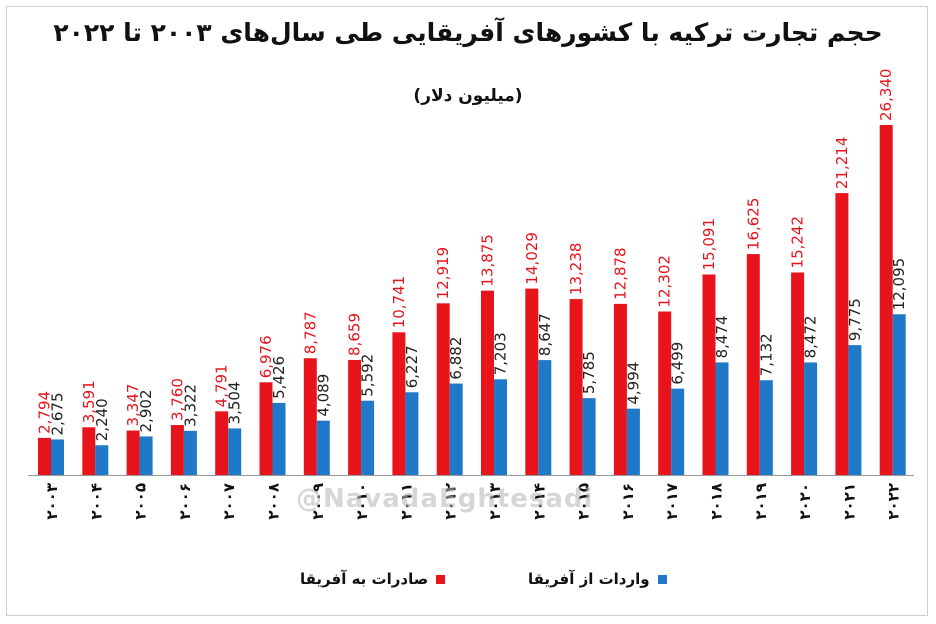 The image size is (936, 624). What do you see at coordinates (672, 501) in the screenshot?
I see `x-tick-label: ۲۰۱۷` at bounding box center [672, 501].